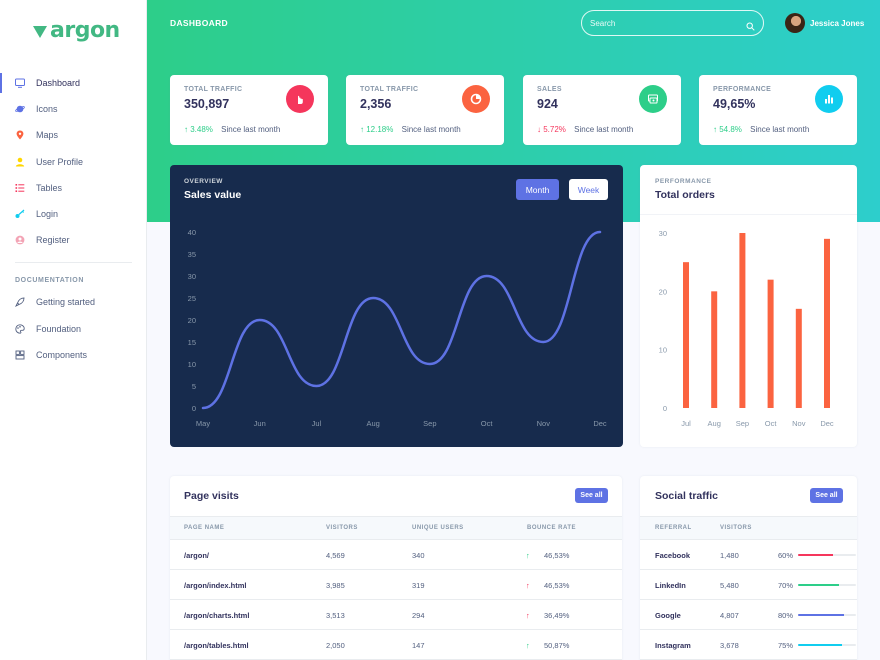 This screenshot has width=880, height=660. Describe the element at coordinates (795, 23) in the screenshot. I see `avatar` at that location.